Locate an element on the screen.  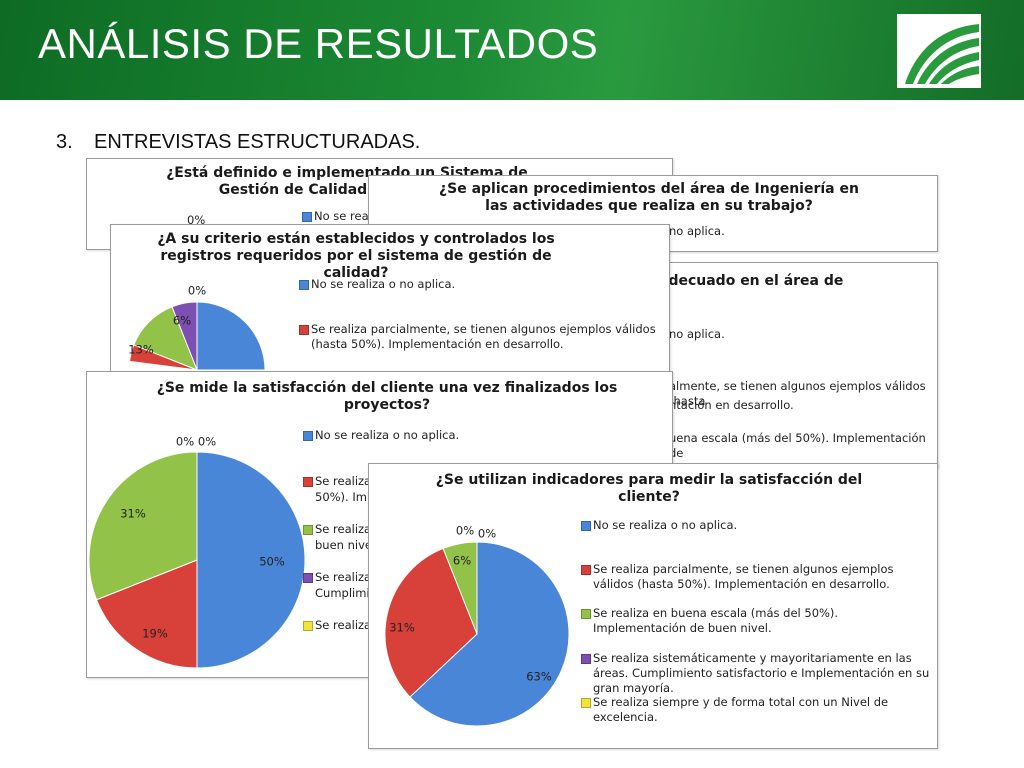
pie-slices: 50% 19% 31% 0% 0% is located at coordinates (197, 552).